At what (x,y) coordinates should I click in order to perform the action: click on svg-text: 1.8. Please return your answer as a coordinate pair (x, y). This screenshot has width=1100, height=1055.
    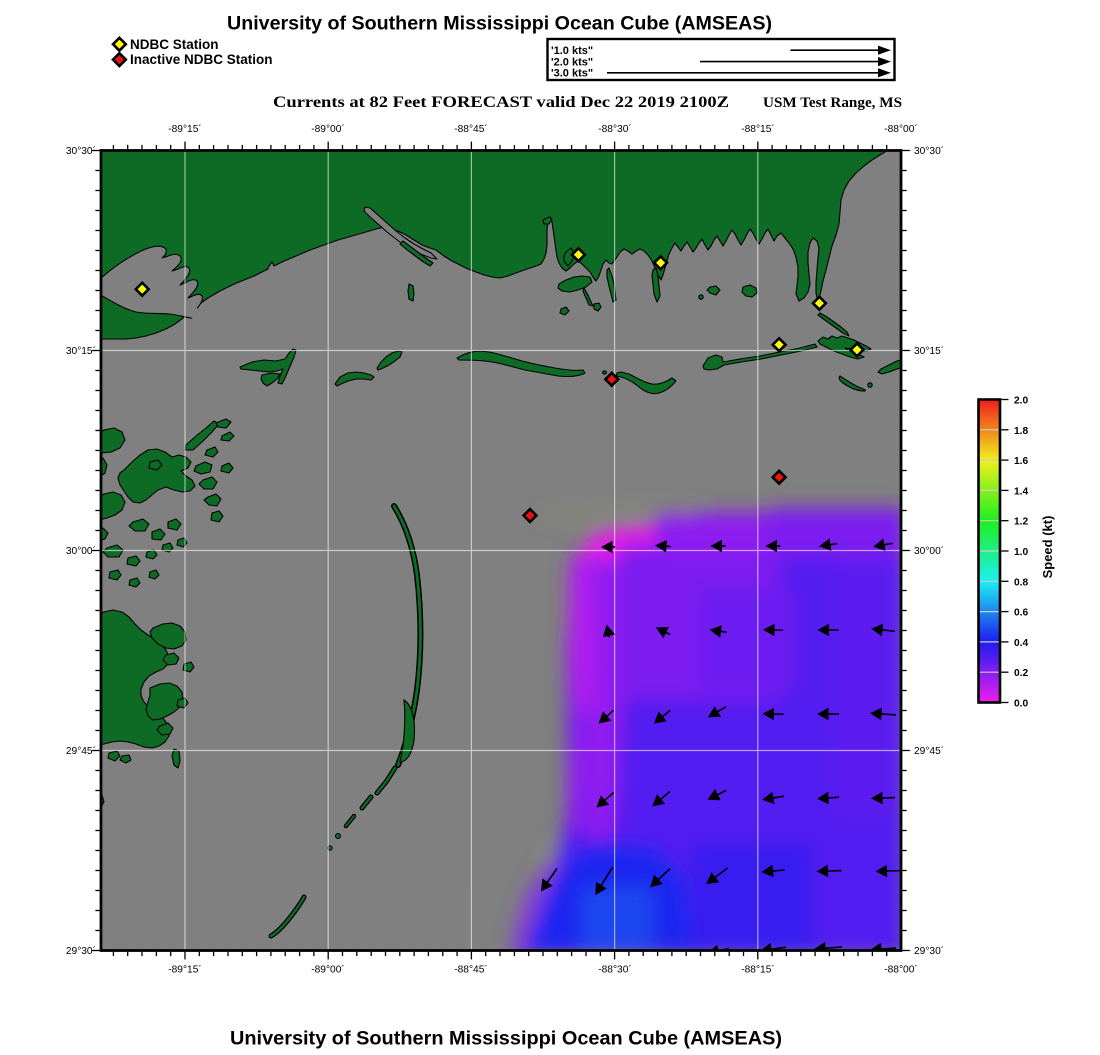
    Looking at the image, I should click on (1021, 431).